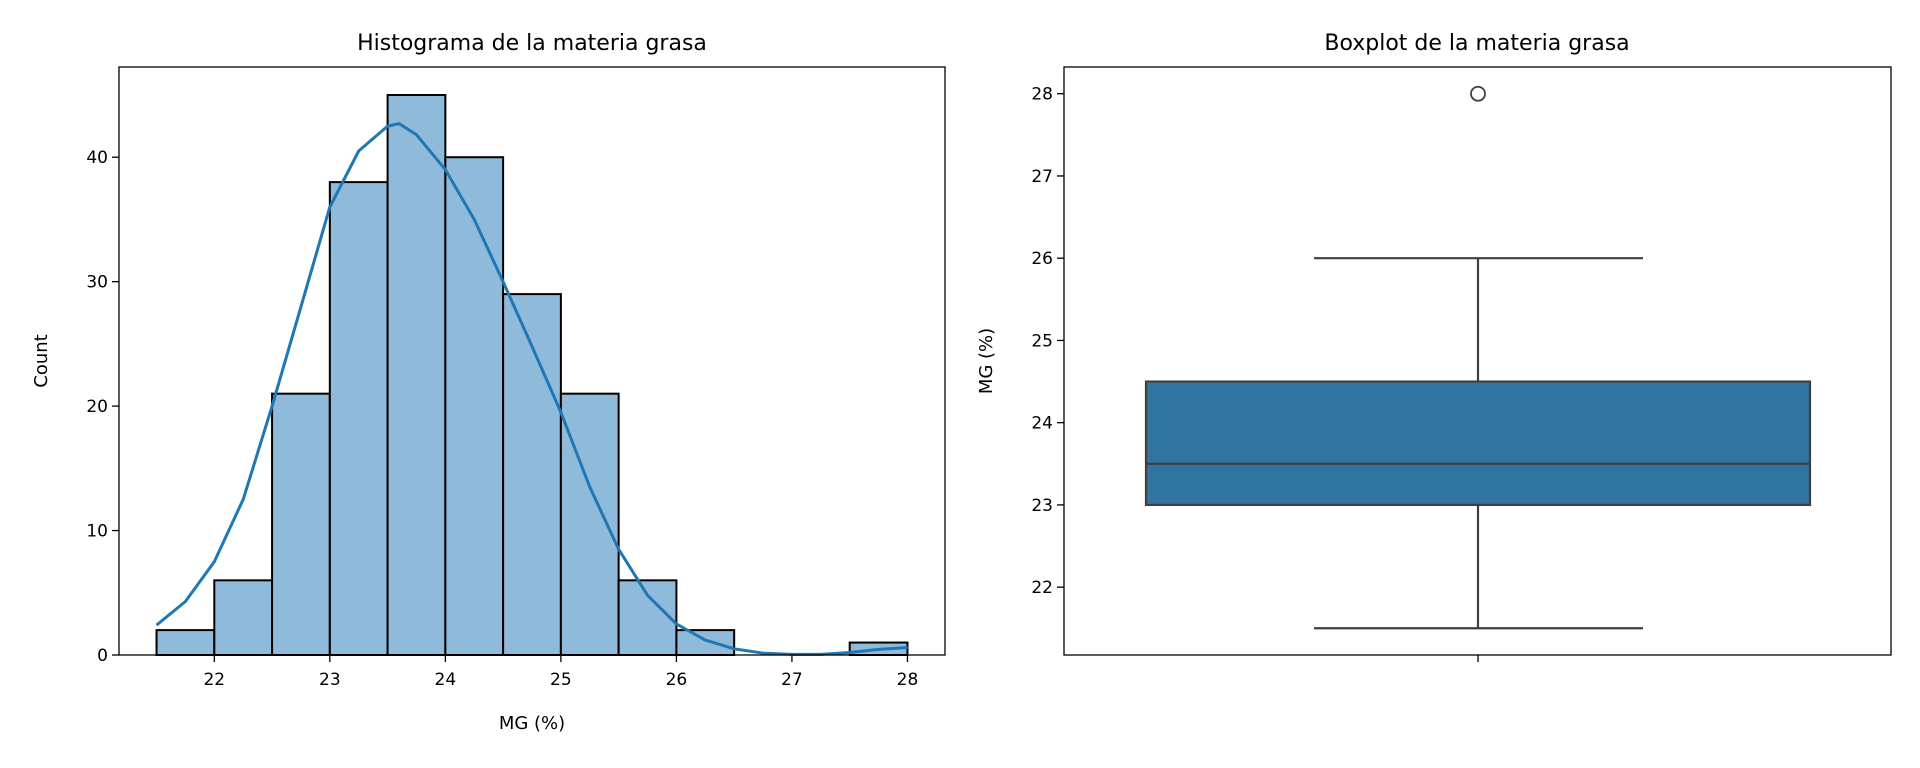 Image resolution: width=1920 pixels, height=768 pixels. What do you see at coordinates (97, 407) in the screenshot?
I see `y-tick-label: 20` at bounding box center [97, 407].